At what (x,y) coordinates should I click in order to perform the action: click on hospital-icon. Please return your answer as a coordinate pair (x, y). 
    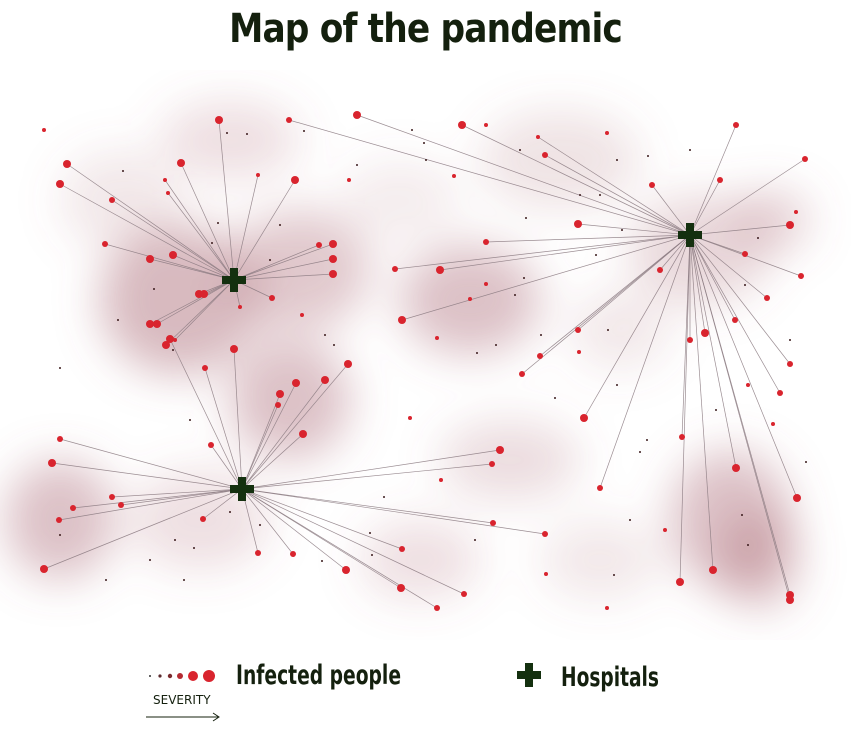
    Looking at the image, I should click on (234, 280).